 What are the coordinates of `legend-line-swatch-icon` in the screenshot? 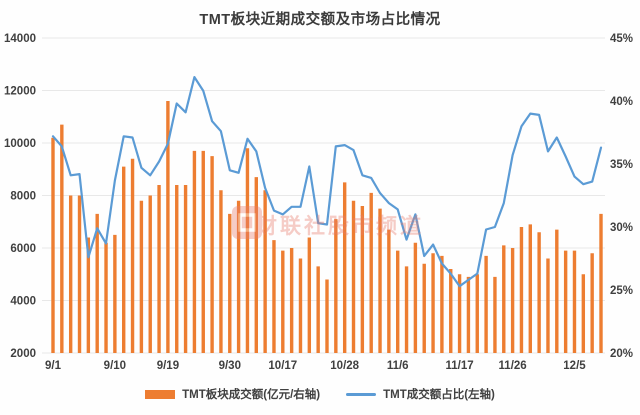 It's located at (361, 394).